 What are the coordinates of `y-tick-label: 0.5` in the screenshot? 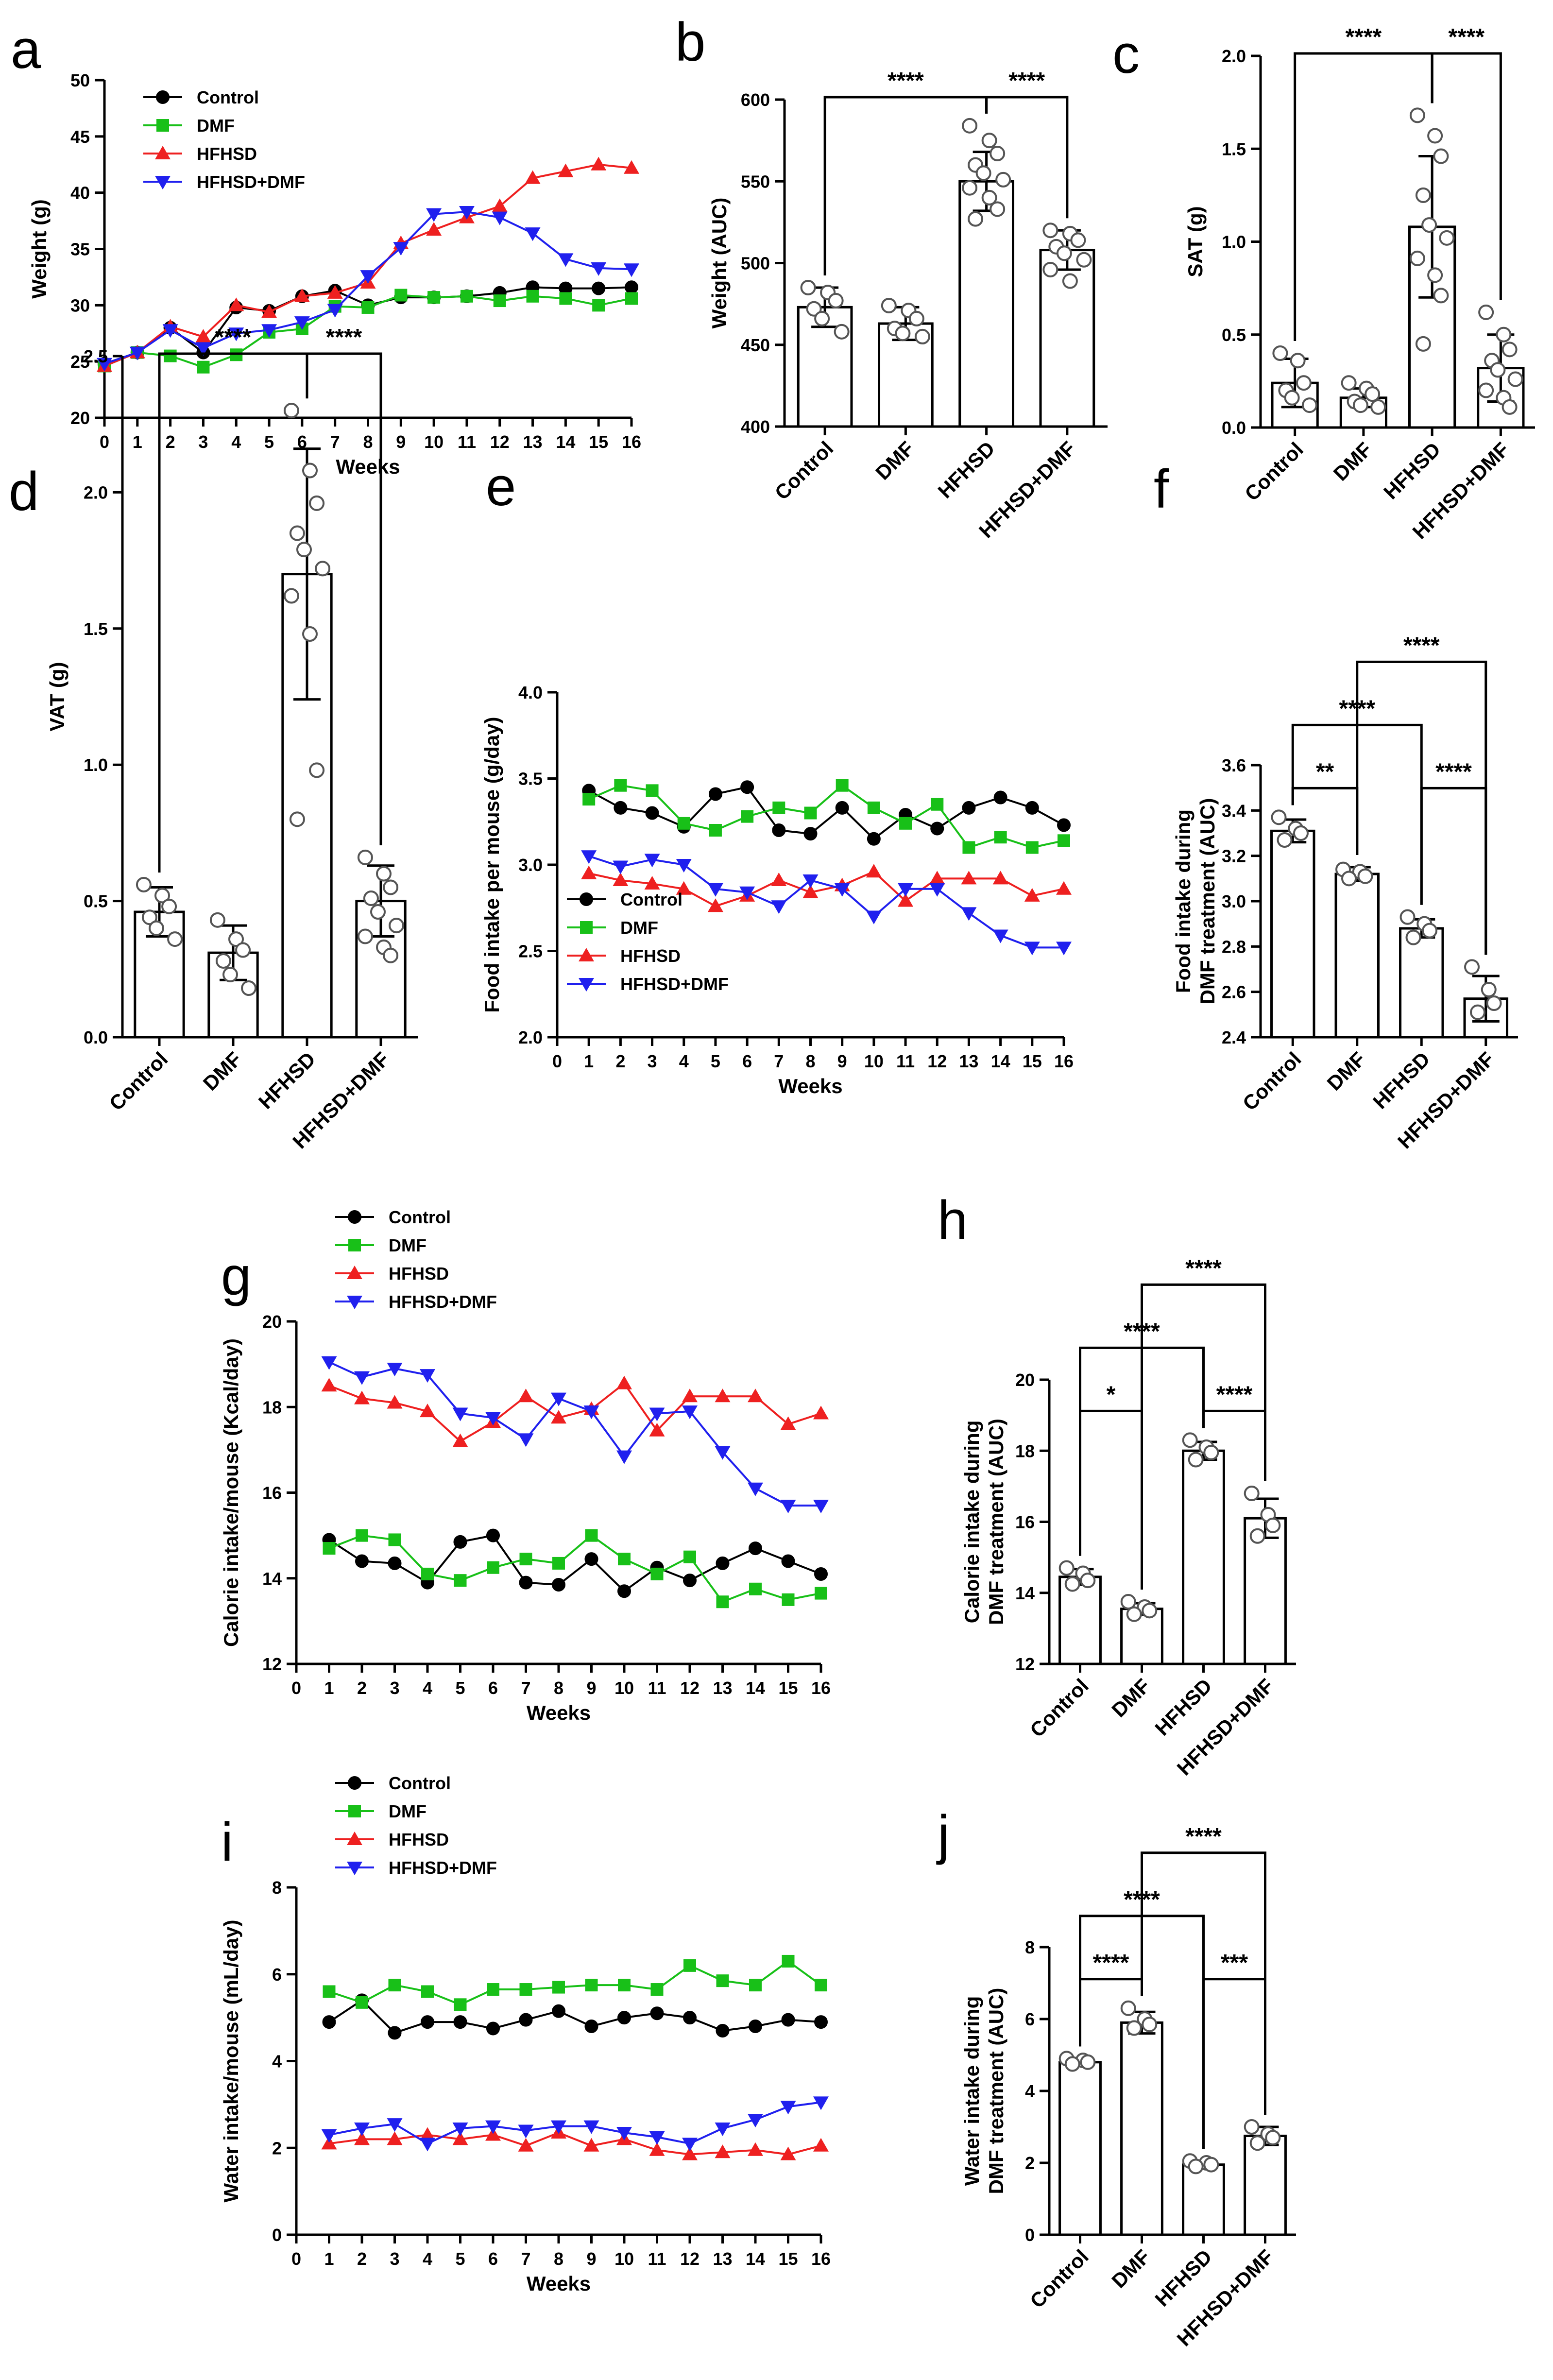 It's located at (1234, 335).